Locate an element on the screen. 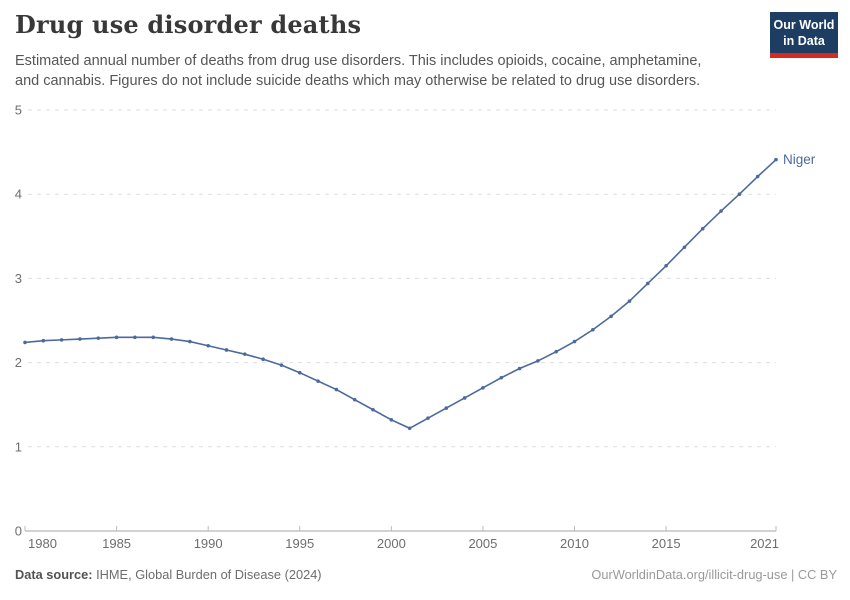  x-tick-label: 2010 is located at coordinates (574, 543).